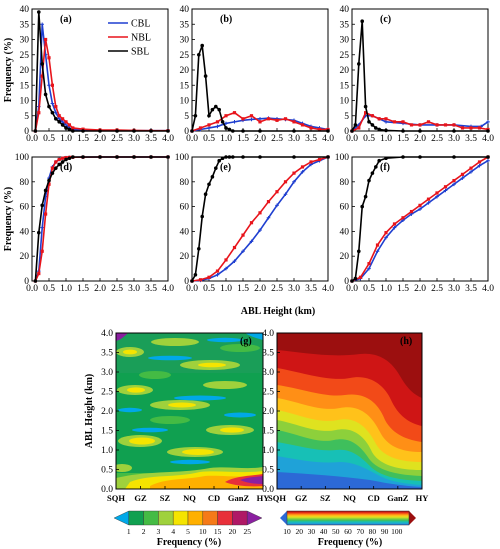 The height and width of the screenshot is (549, 500). I want to click on y-tick-label: 5, so click(346, 117).